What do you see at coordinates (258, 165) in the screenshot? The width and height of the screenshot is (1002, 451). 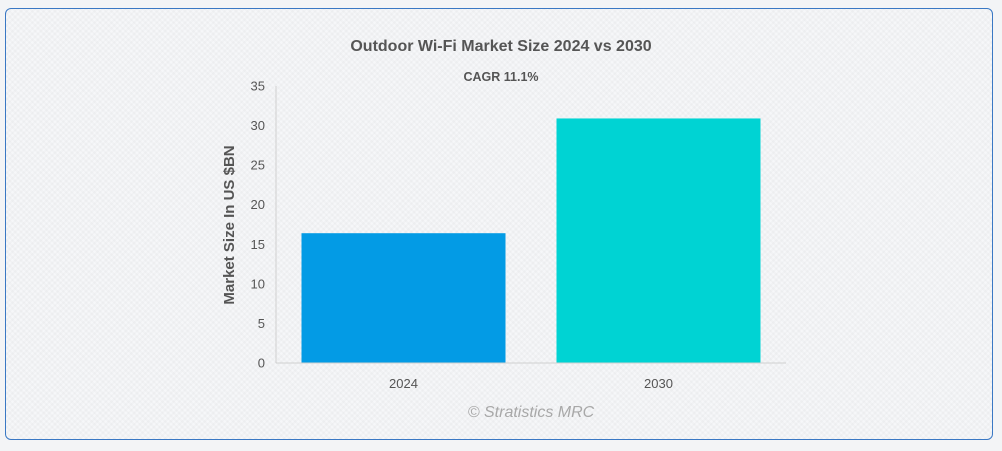 I see `y-tick-label: 25` at bounding box center [258, 165].